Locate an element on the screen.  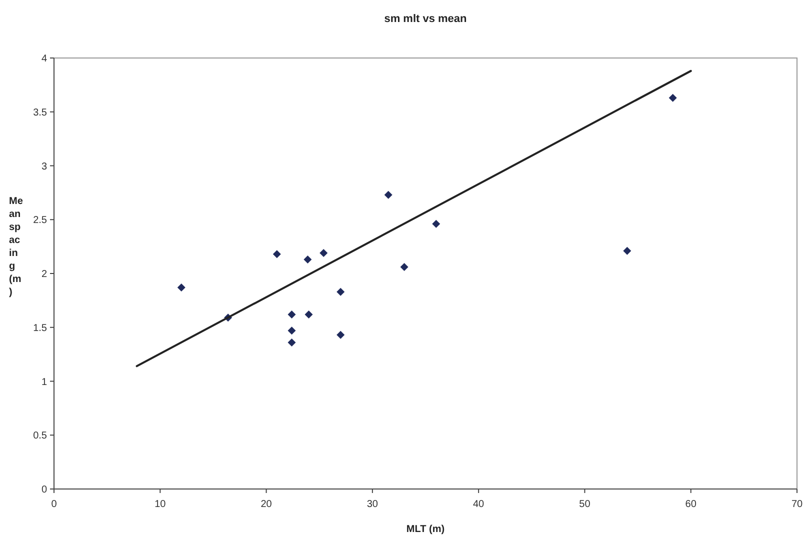
x-tick-label: 70 is located at coordinates (797, 504).